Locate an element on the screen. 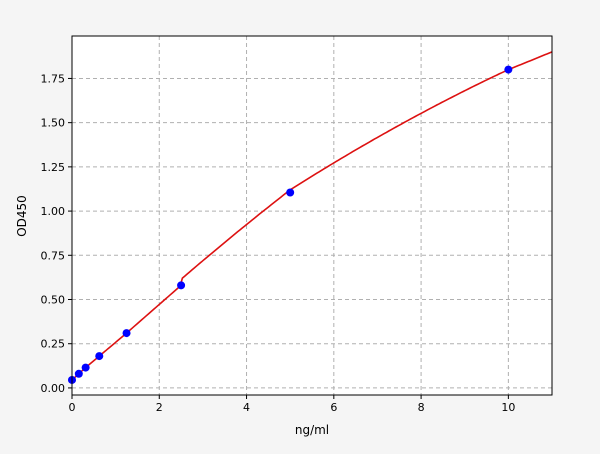 The height and width of the screenshot is (454, 600). y-axis-label: OD450 is located at coordinates (22, 216).